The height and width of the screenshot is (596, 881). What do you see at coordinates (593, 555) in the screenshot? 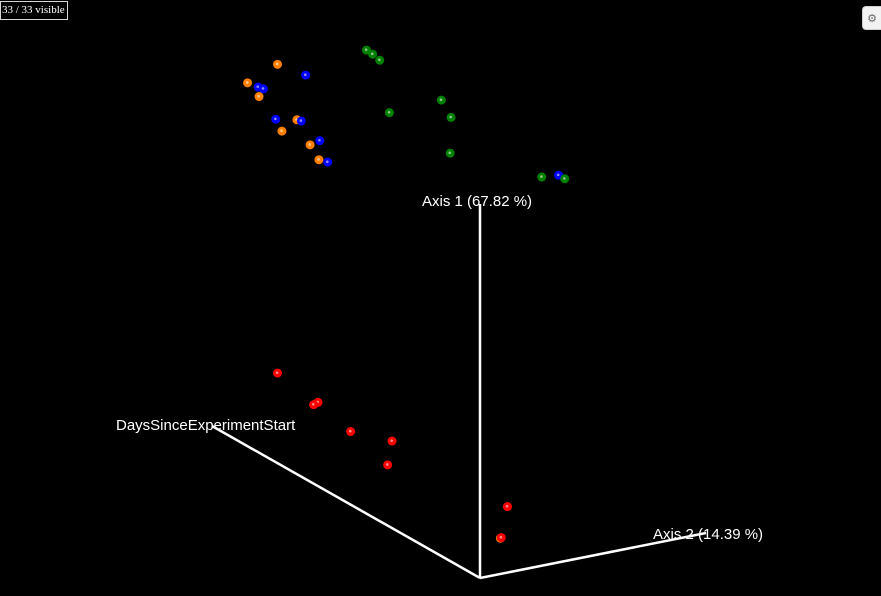
I see `axis2-line` at bounding box center [593, 555].